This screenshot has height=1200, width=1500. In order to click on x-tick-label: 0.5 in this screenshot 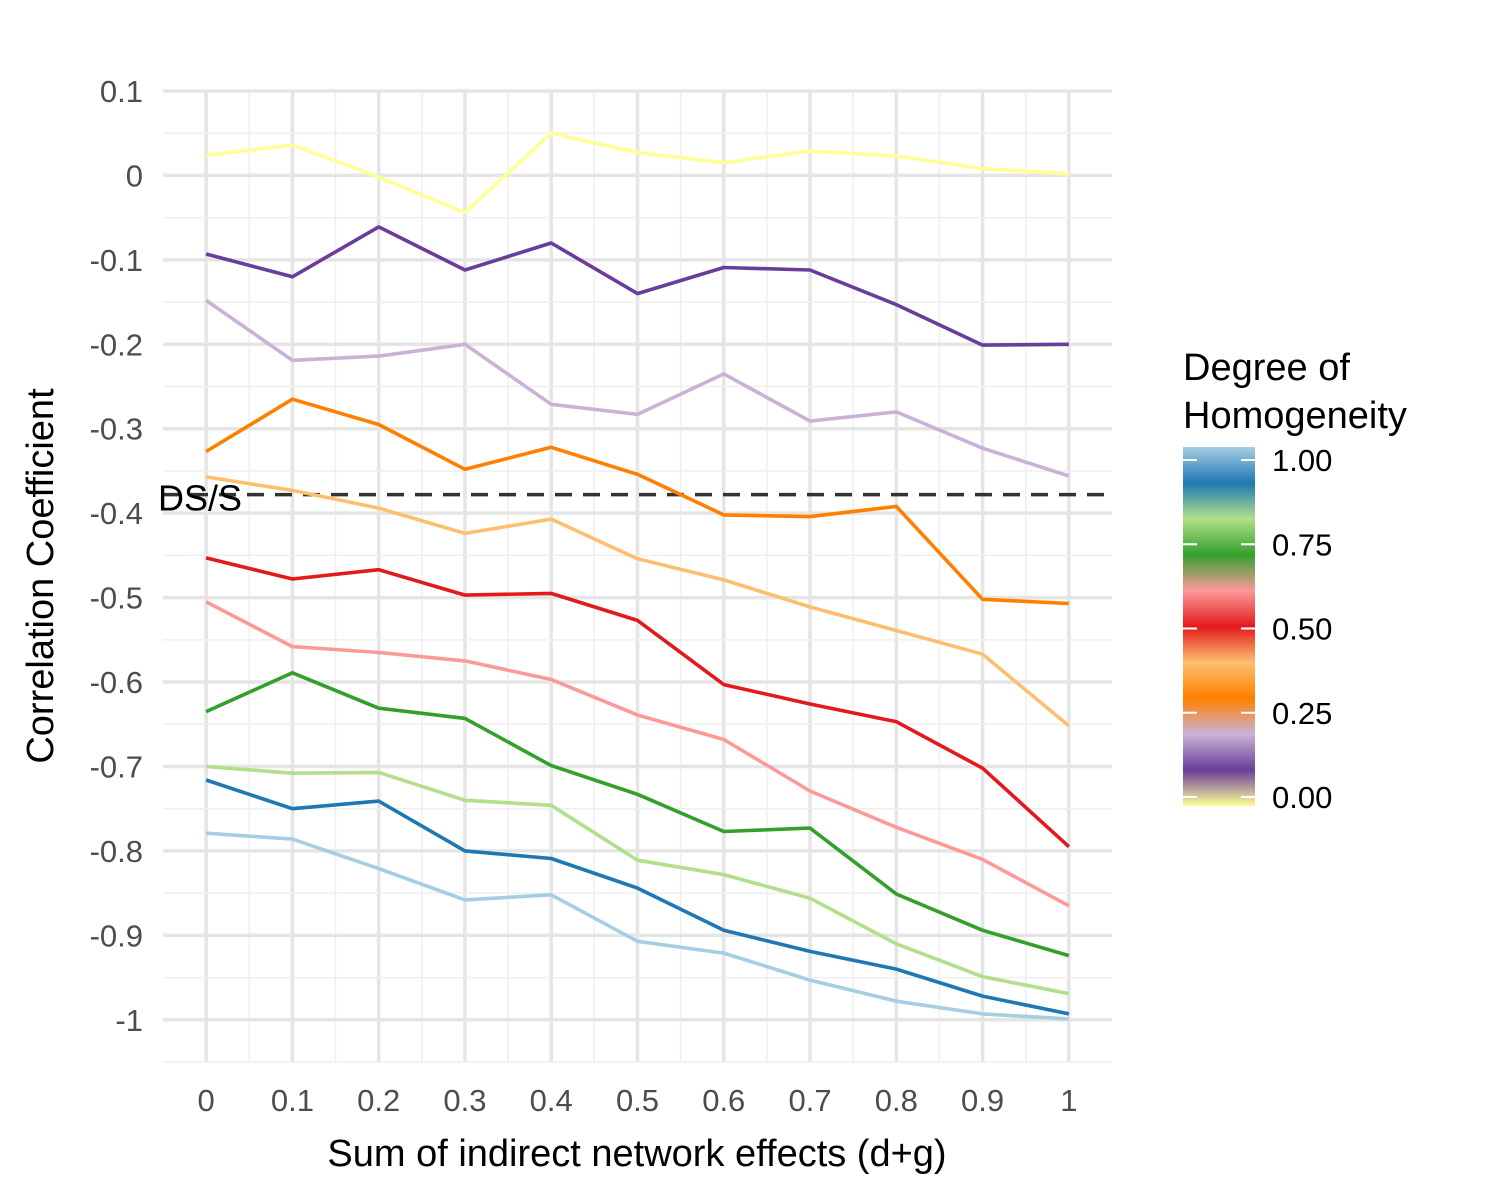, I will do `click(637, 1100)`.